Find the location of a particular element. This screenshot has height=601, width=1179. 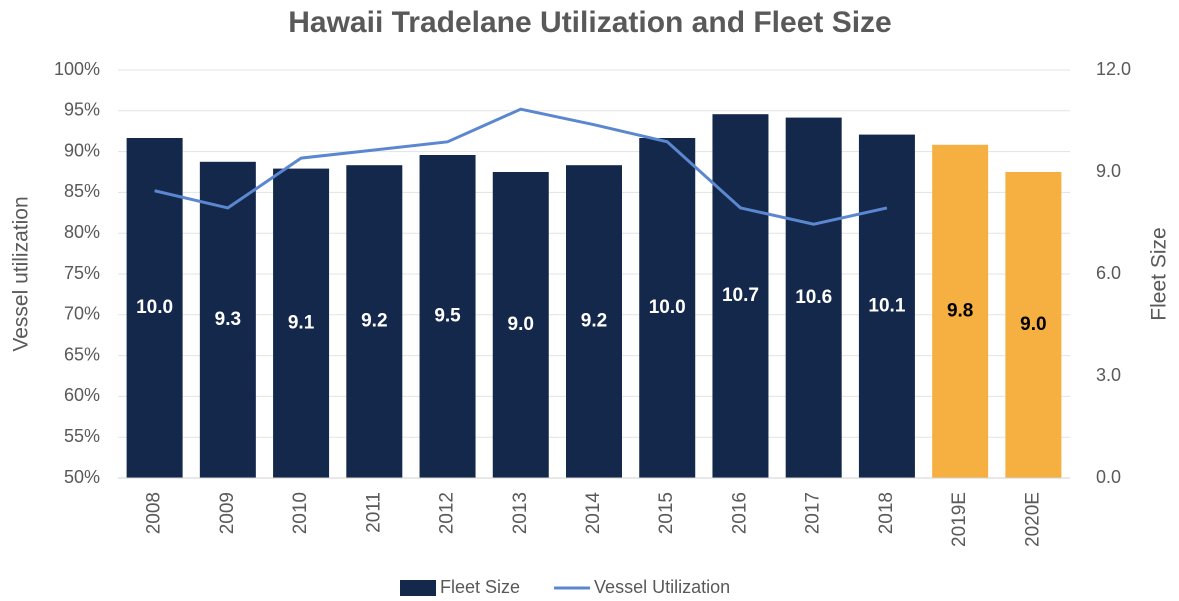

data-label: 10.1 is located at coordinates (886, 305).